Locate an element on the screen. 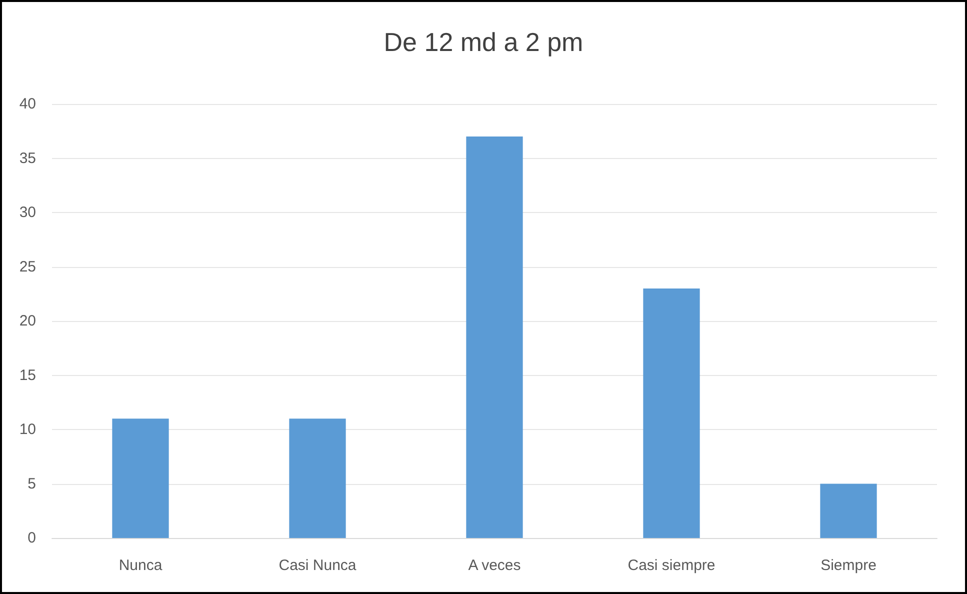  x-tick-label: Casi Nunca is located at coordinates (317, 565).